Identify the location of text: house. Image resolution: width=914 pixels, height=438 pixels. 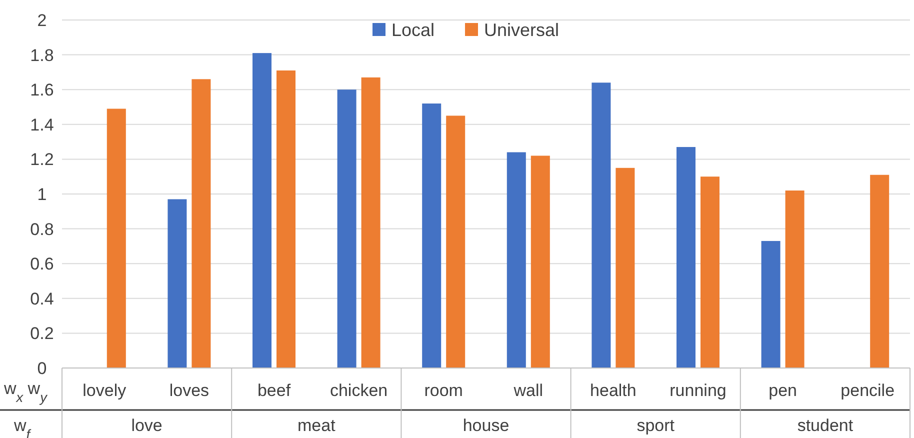
(486, 425).